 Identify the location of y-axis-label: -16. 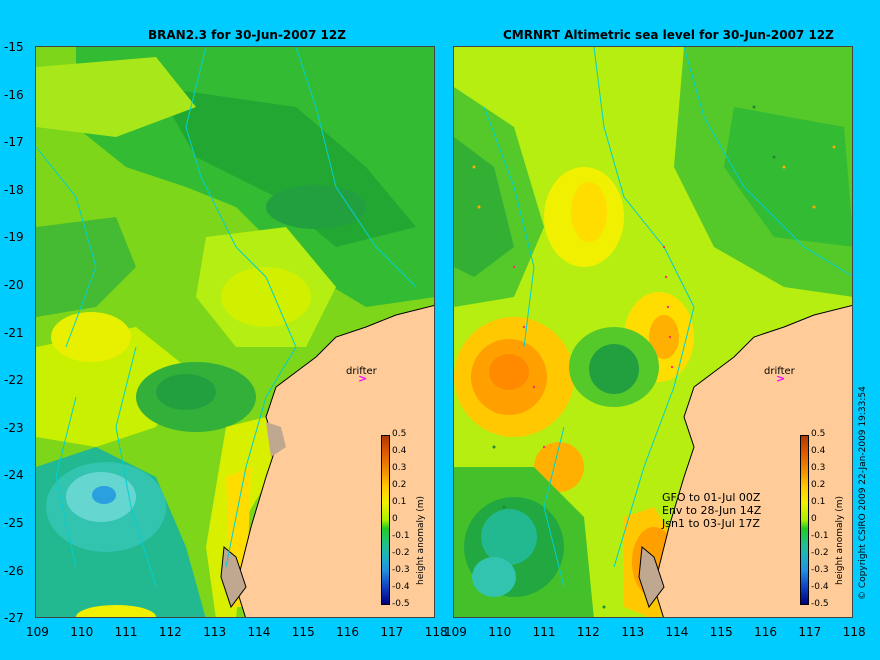
(14, 94).